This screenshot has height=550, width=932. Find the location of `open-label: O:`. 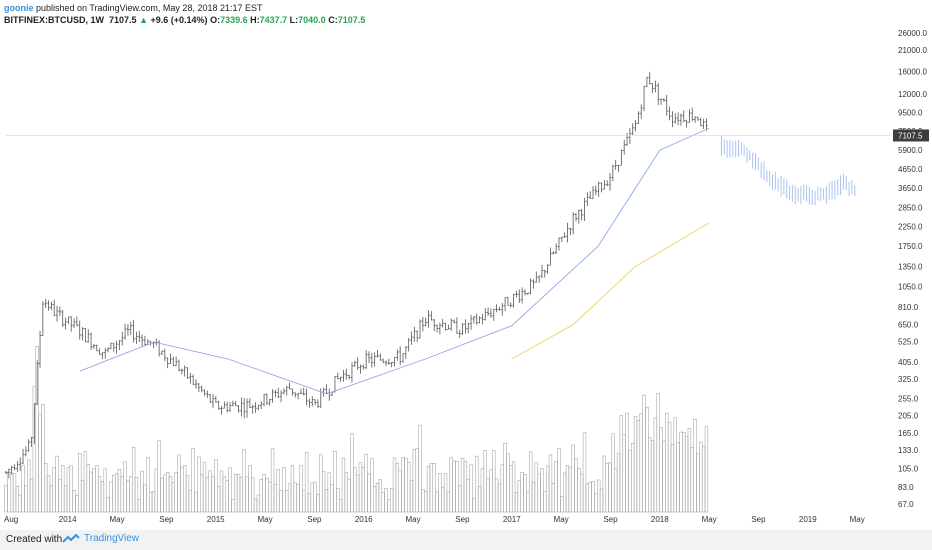

open-label: O: is located at coordinates (215, 20).